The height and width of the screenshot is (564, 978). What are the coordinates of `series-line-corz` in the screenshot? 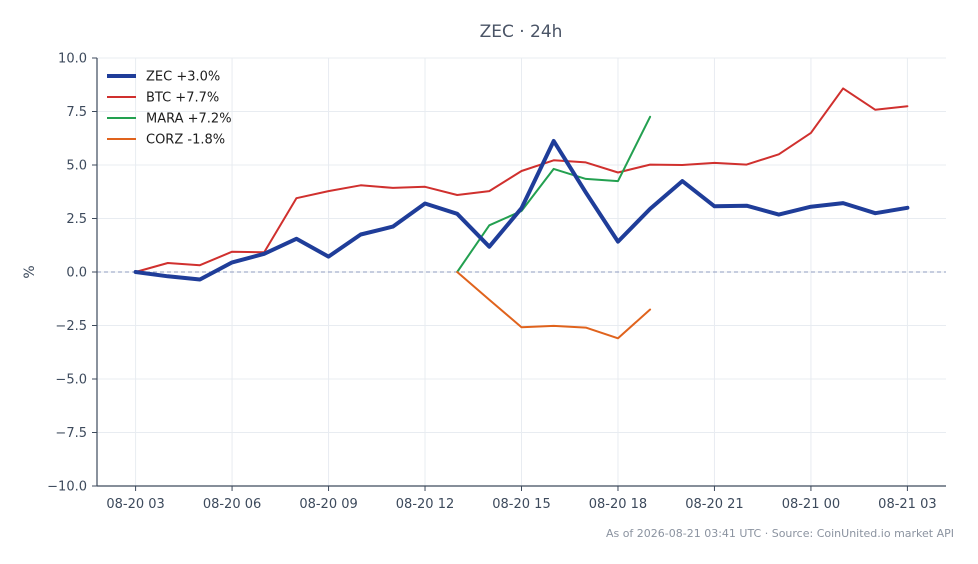 It's located at (554, 305).